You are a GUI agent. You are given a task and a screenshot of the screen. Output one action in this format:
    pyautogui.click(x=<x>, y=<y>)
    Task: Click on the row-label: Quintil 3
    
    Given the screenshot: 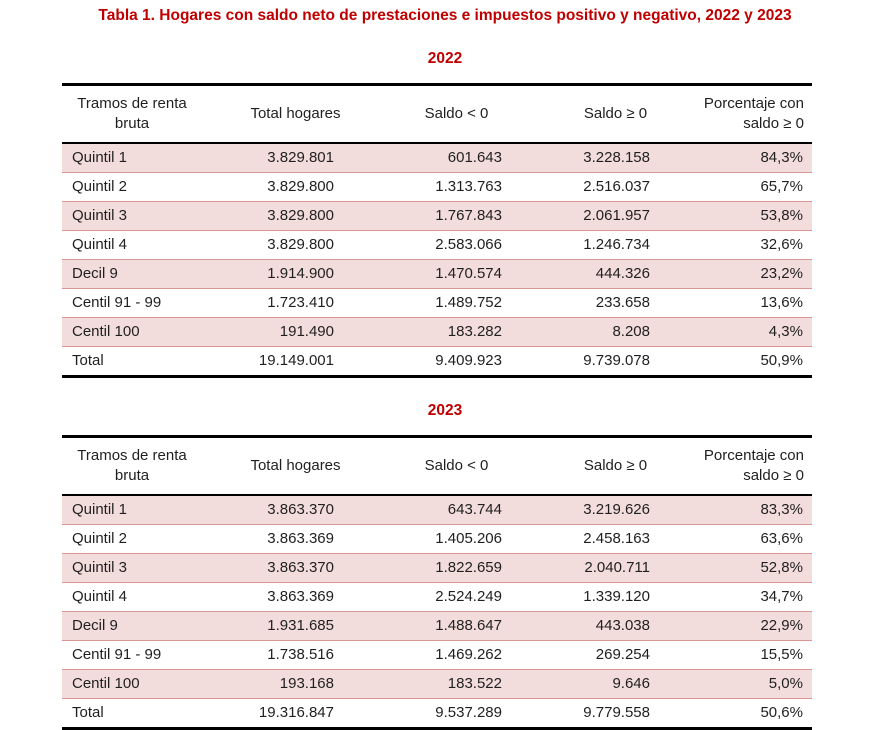 What is the action you would take?
    pyautogui.click(x=132, y=216)
    